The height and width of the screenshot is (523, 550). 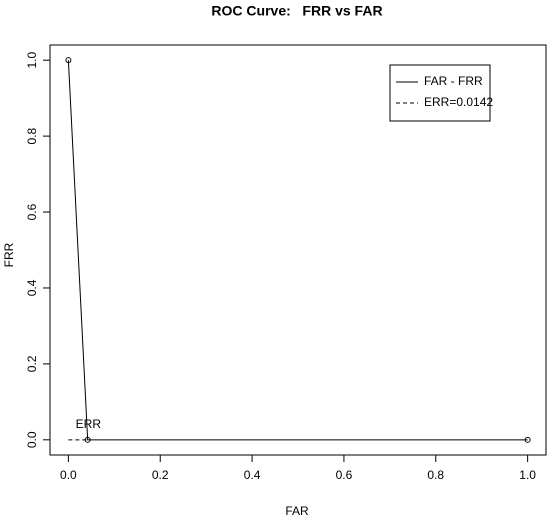 What do you see at coordinates (68, 475) in the screenshot?
I see `x-tick-label: 0.0` at bounding box center [68, 475].